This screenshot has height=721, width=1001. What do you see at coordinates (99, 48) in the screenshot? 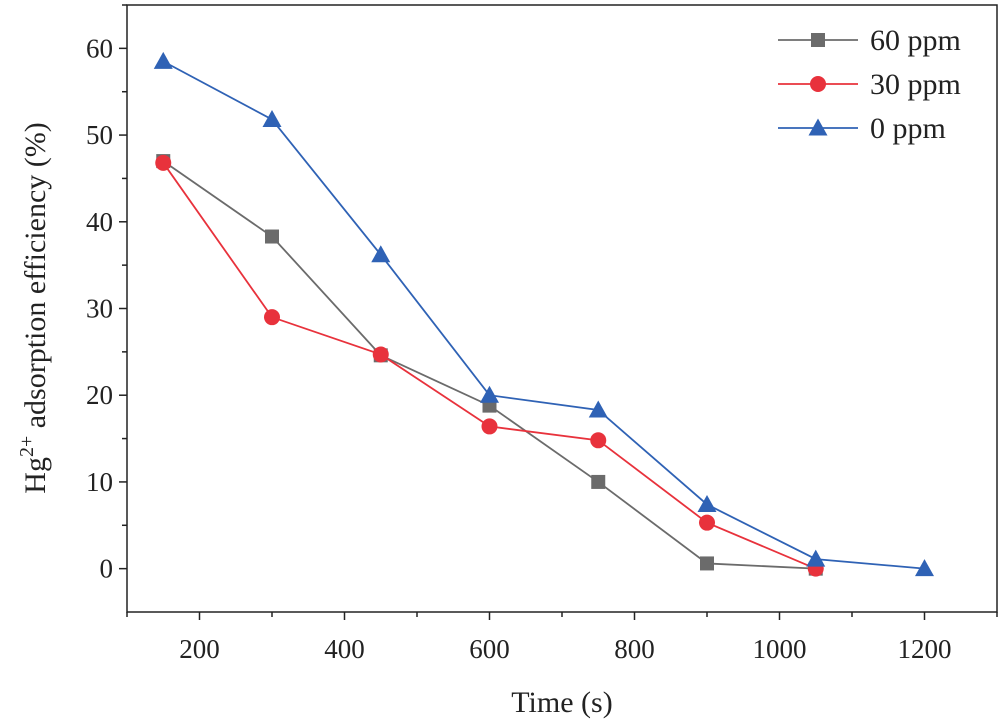
I see `y-tick-label: 60` at bounding box center [99, 48].